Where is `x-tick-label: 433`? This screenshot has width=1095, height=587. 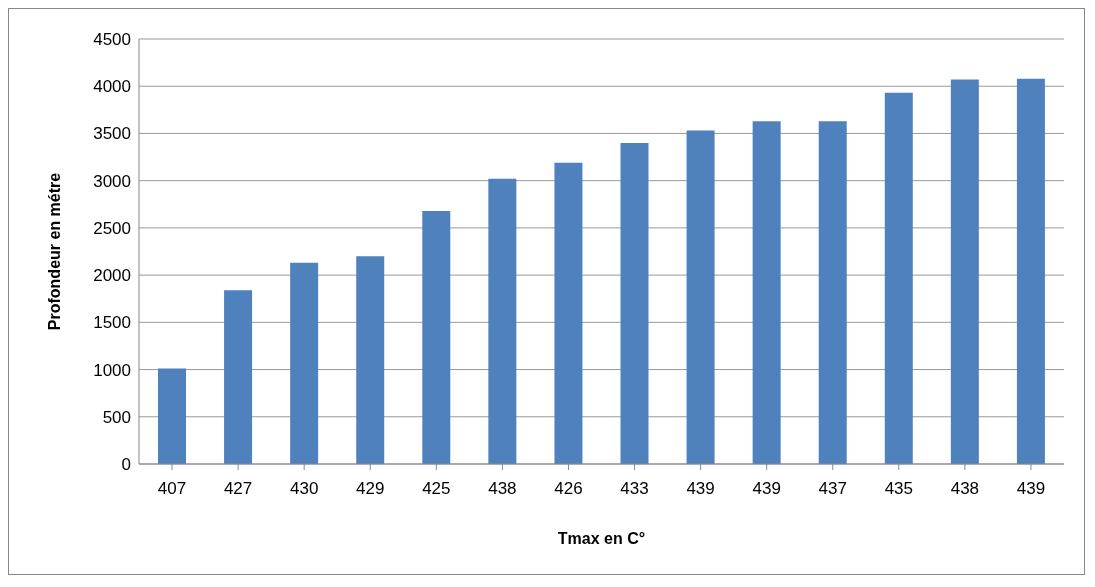 x-tick-label: 433 is located at coordinates (634, 489).